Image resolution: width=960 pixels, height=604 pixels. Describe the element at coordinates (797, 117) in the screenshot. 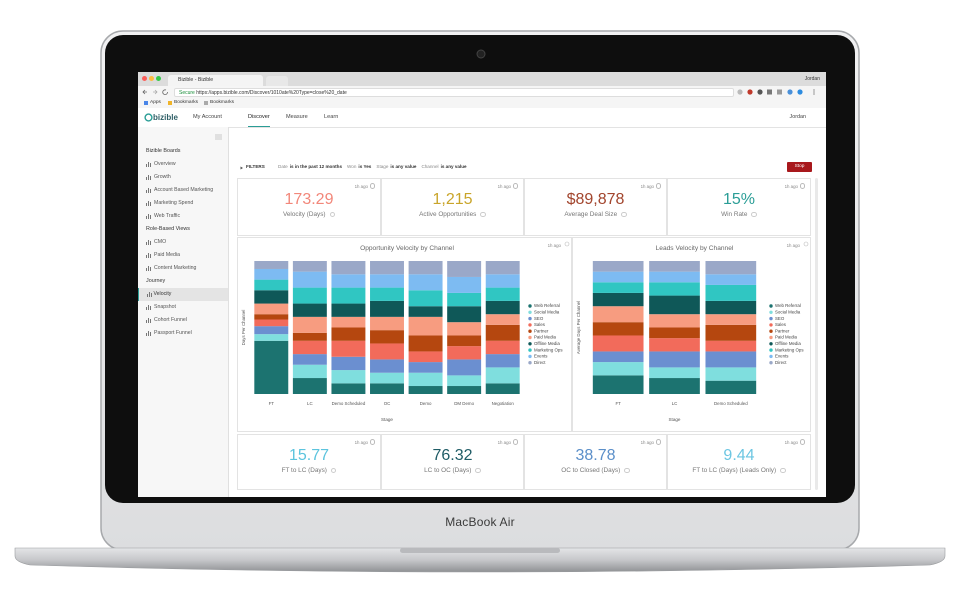

I see `user-menu: Jordan` at that location.